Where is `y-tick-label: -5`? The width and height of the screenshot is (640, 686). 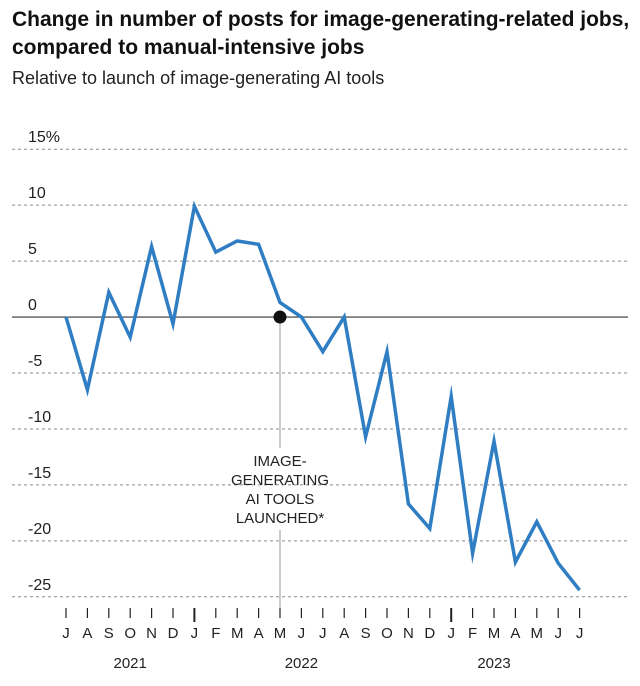 y-tick-label: -5 is located at coordinates (35, 361).